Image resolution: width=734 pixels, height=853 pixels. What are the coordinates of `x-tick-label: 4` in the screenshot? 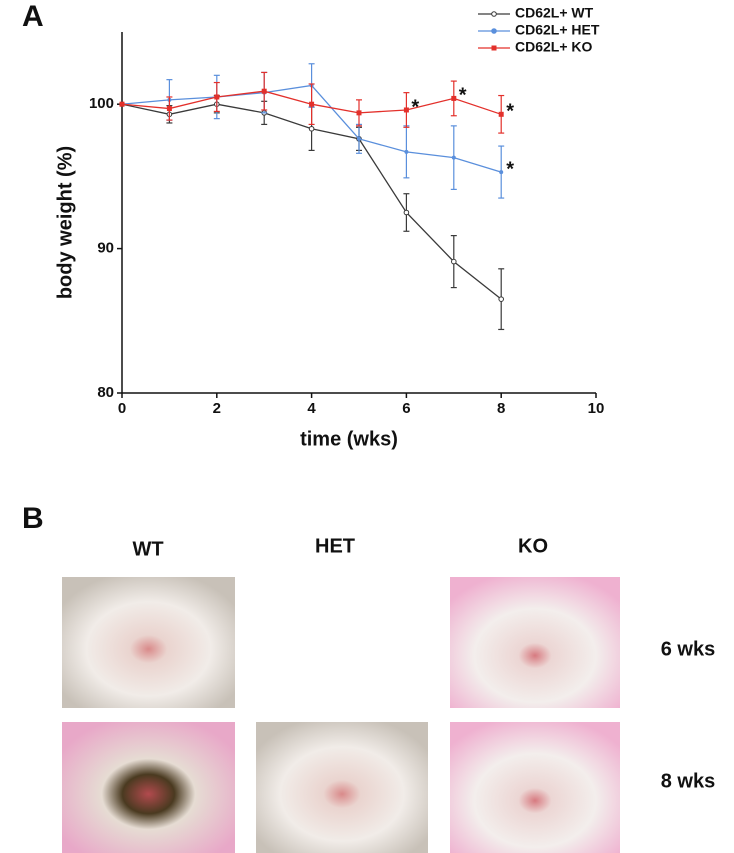 It's located at (311, 408).